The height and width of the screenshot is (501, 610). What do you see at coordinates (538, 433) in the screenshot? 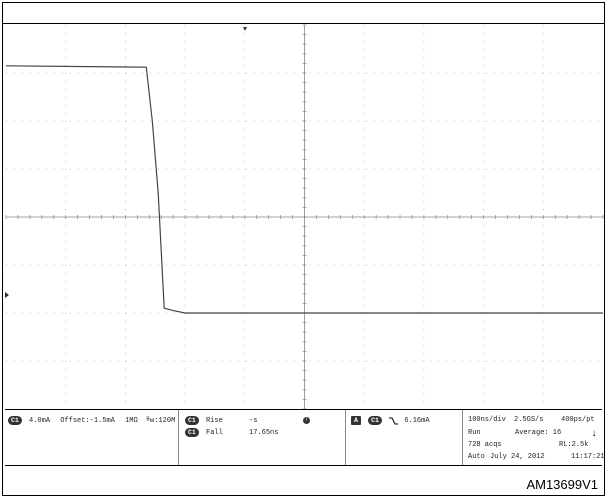
I see `average-count: Average: 16` at bounding box center [538, 433].